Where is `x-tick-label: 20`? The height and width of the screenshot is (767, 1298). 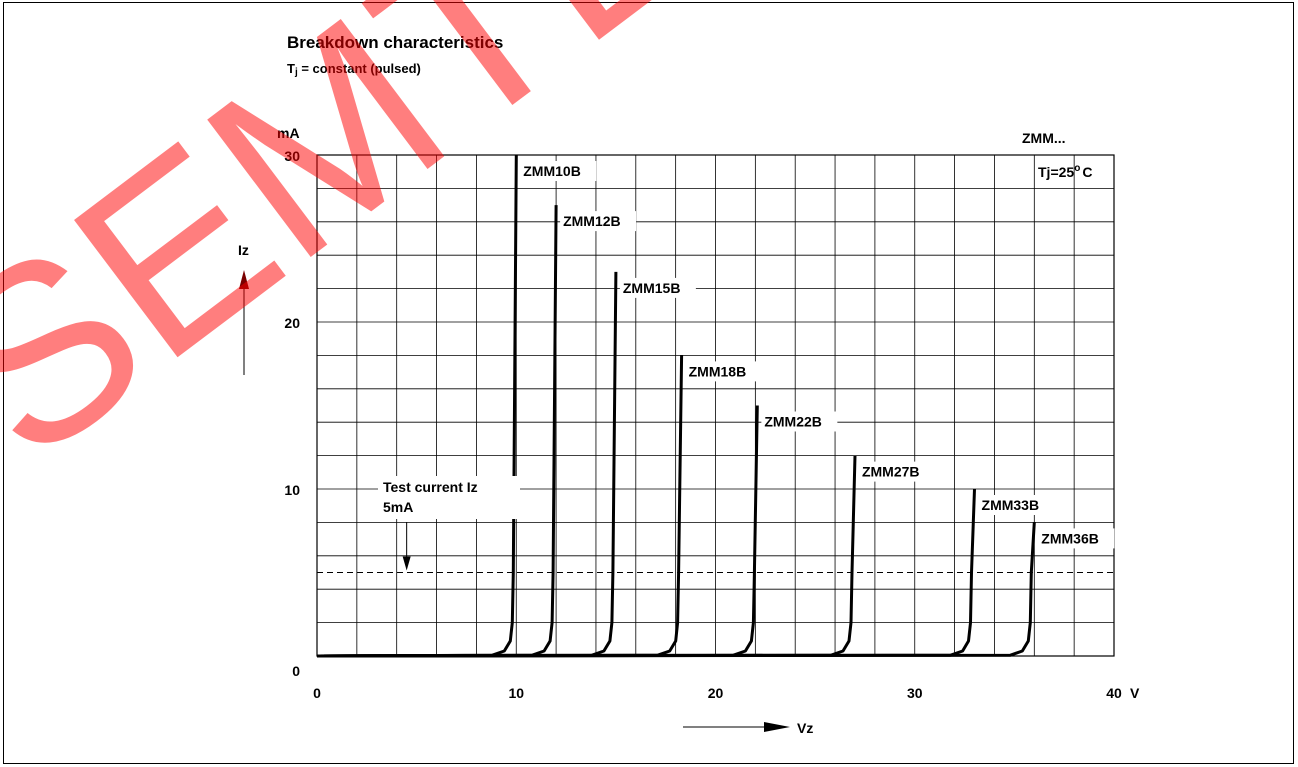
x-tick-label: 20 is located at coordinates (716, 693).